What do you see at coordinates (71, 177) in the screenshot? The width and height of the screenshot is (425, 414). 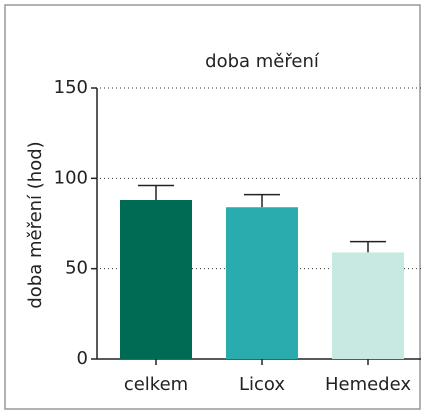 I see `y-tick-label: 100` at bounding box center [71, 177].